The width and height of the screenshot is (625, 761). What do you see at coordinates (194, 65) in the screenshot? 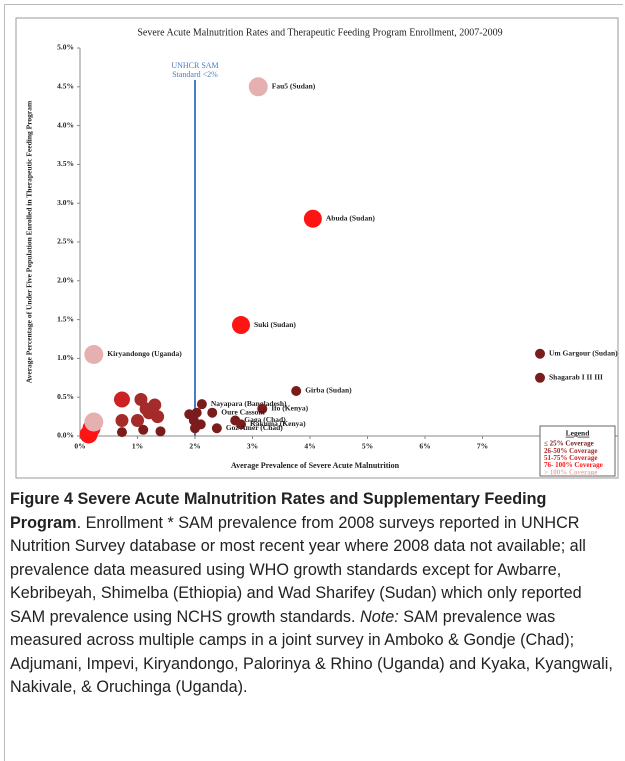
I see `reference-label: UNHCR SAM` at bounding box center [194, 65].